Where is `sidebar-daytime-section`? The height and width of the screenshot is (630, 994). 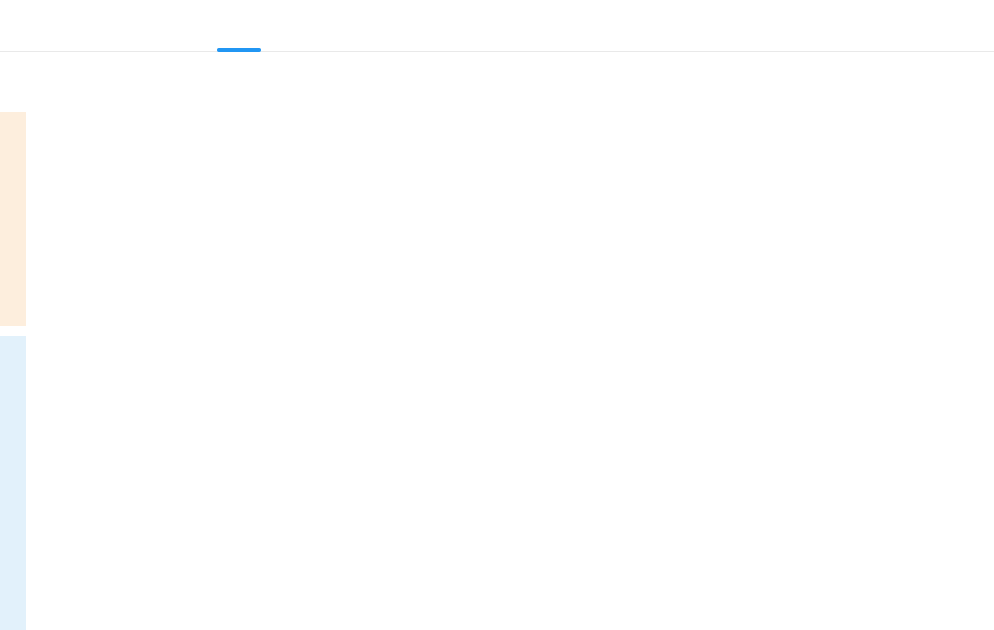 sidebar-daytime-section is located at coordinates (13, 219).